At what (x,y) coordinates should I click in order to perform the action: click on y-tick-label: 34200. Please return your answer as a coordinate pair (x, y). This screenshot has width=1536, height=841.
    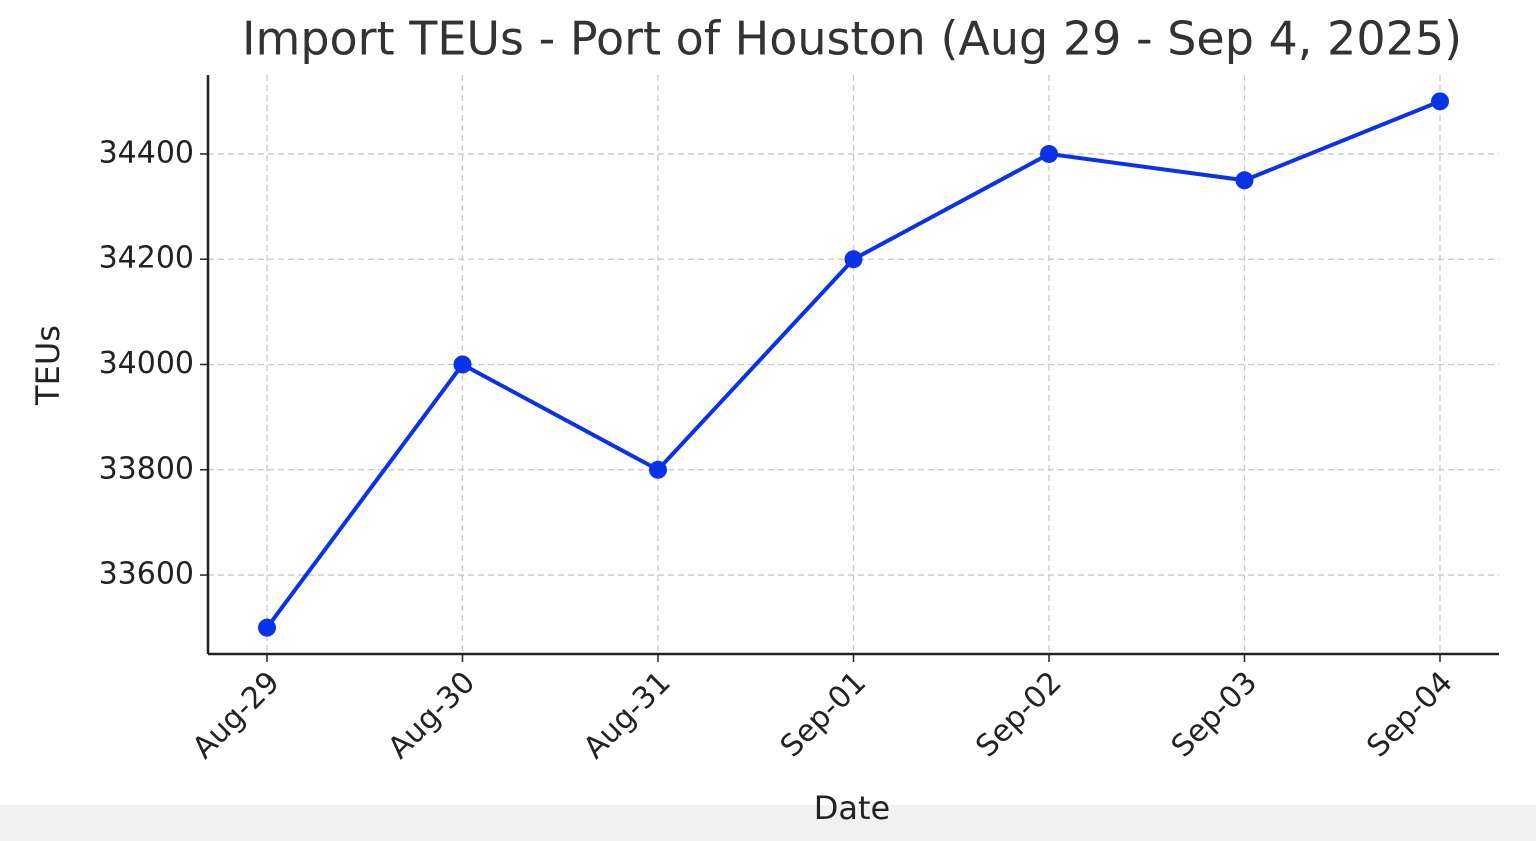
    Looking at the image, I should click on (146, 258).